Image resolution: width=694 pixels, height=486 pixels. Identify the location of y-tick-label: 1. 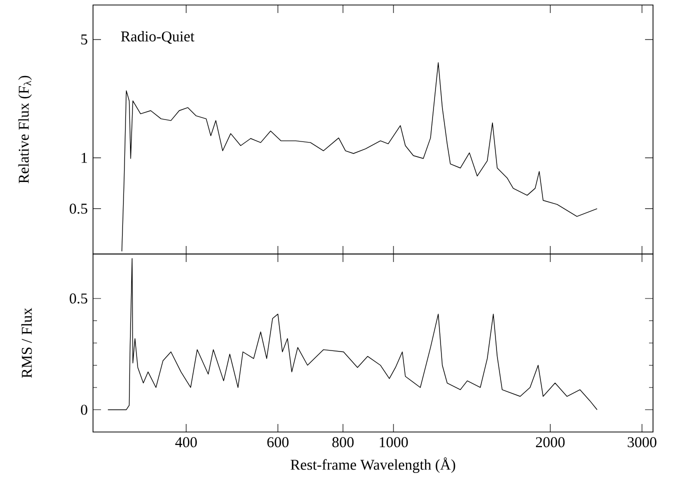
(84, 157).